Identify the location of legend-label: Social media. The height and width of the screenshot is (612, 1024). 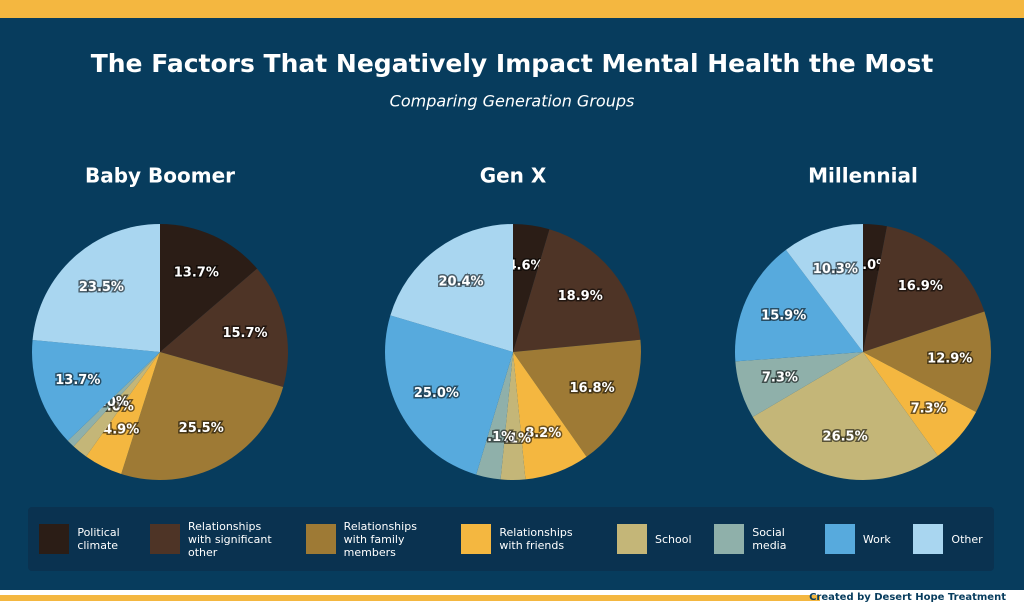
(769, 539).